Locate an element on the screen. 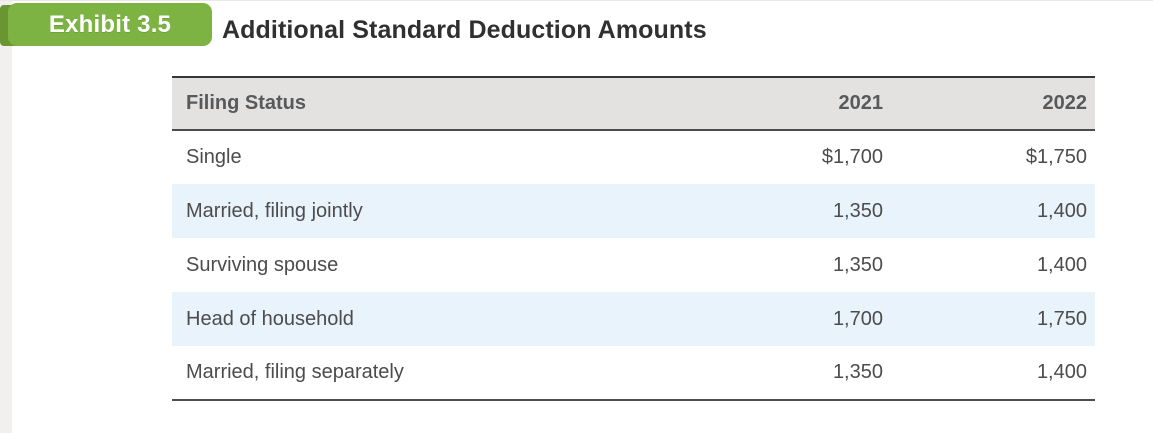  table-row-married-jointly: Married, filing jointly 1,350 1,400 is located at coordinates (633, 211).